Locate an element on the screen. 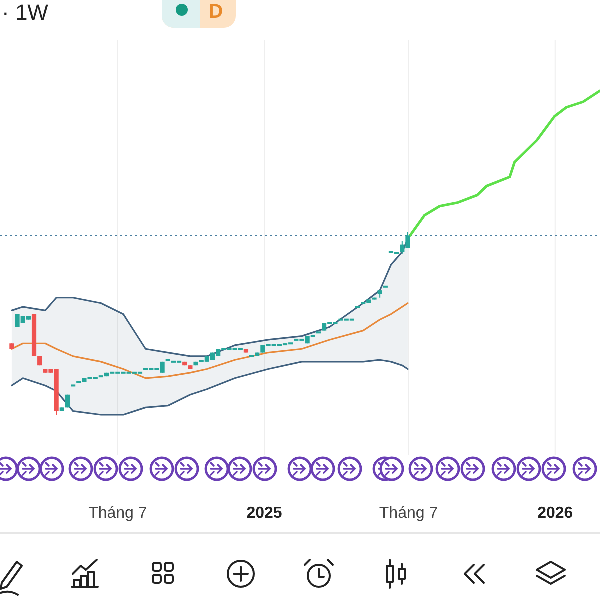  text: D is located at coordinates (216, 12).